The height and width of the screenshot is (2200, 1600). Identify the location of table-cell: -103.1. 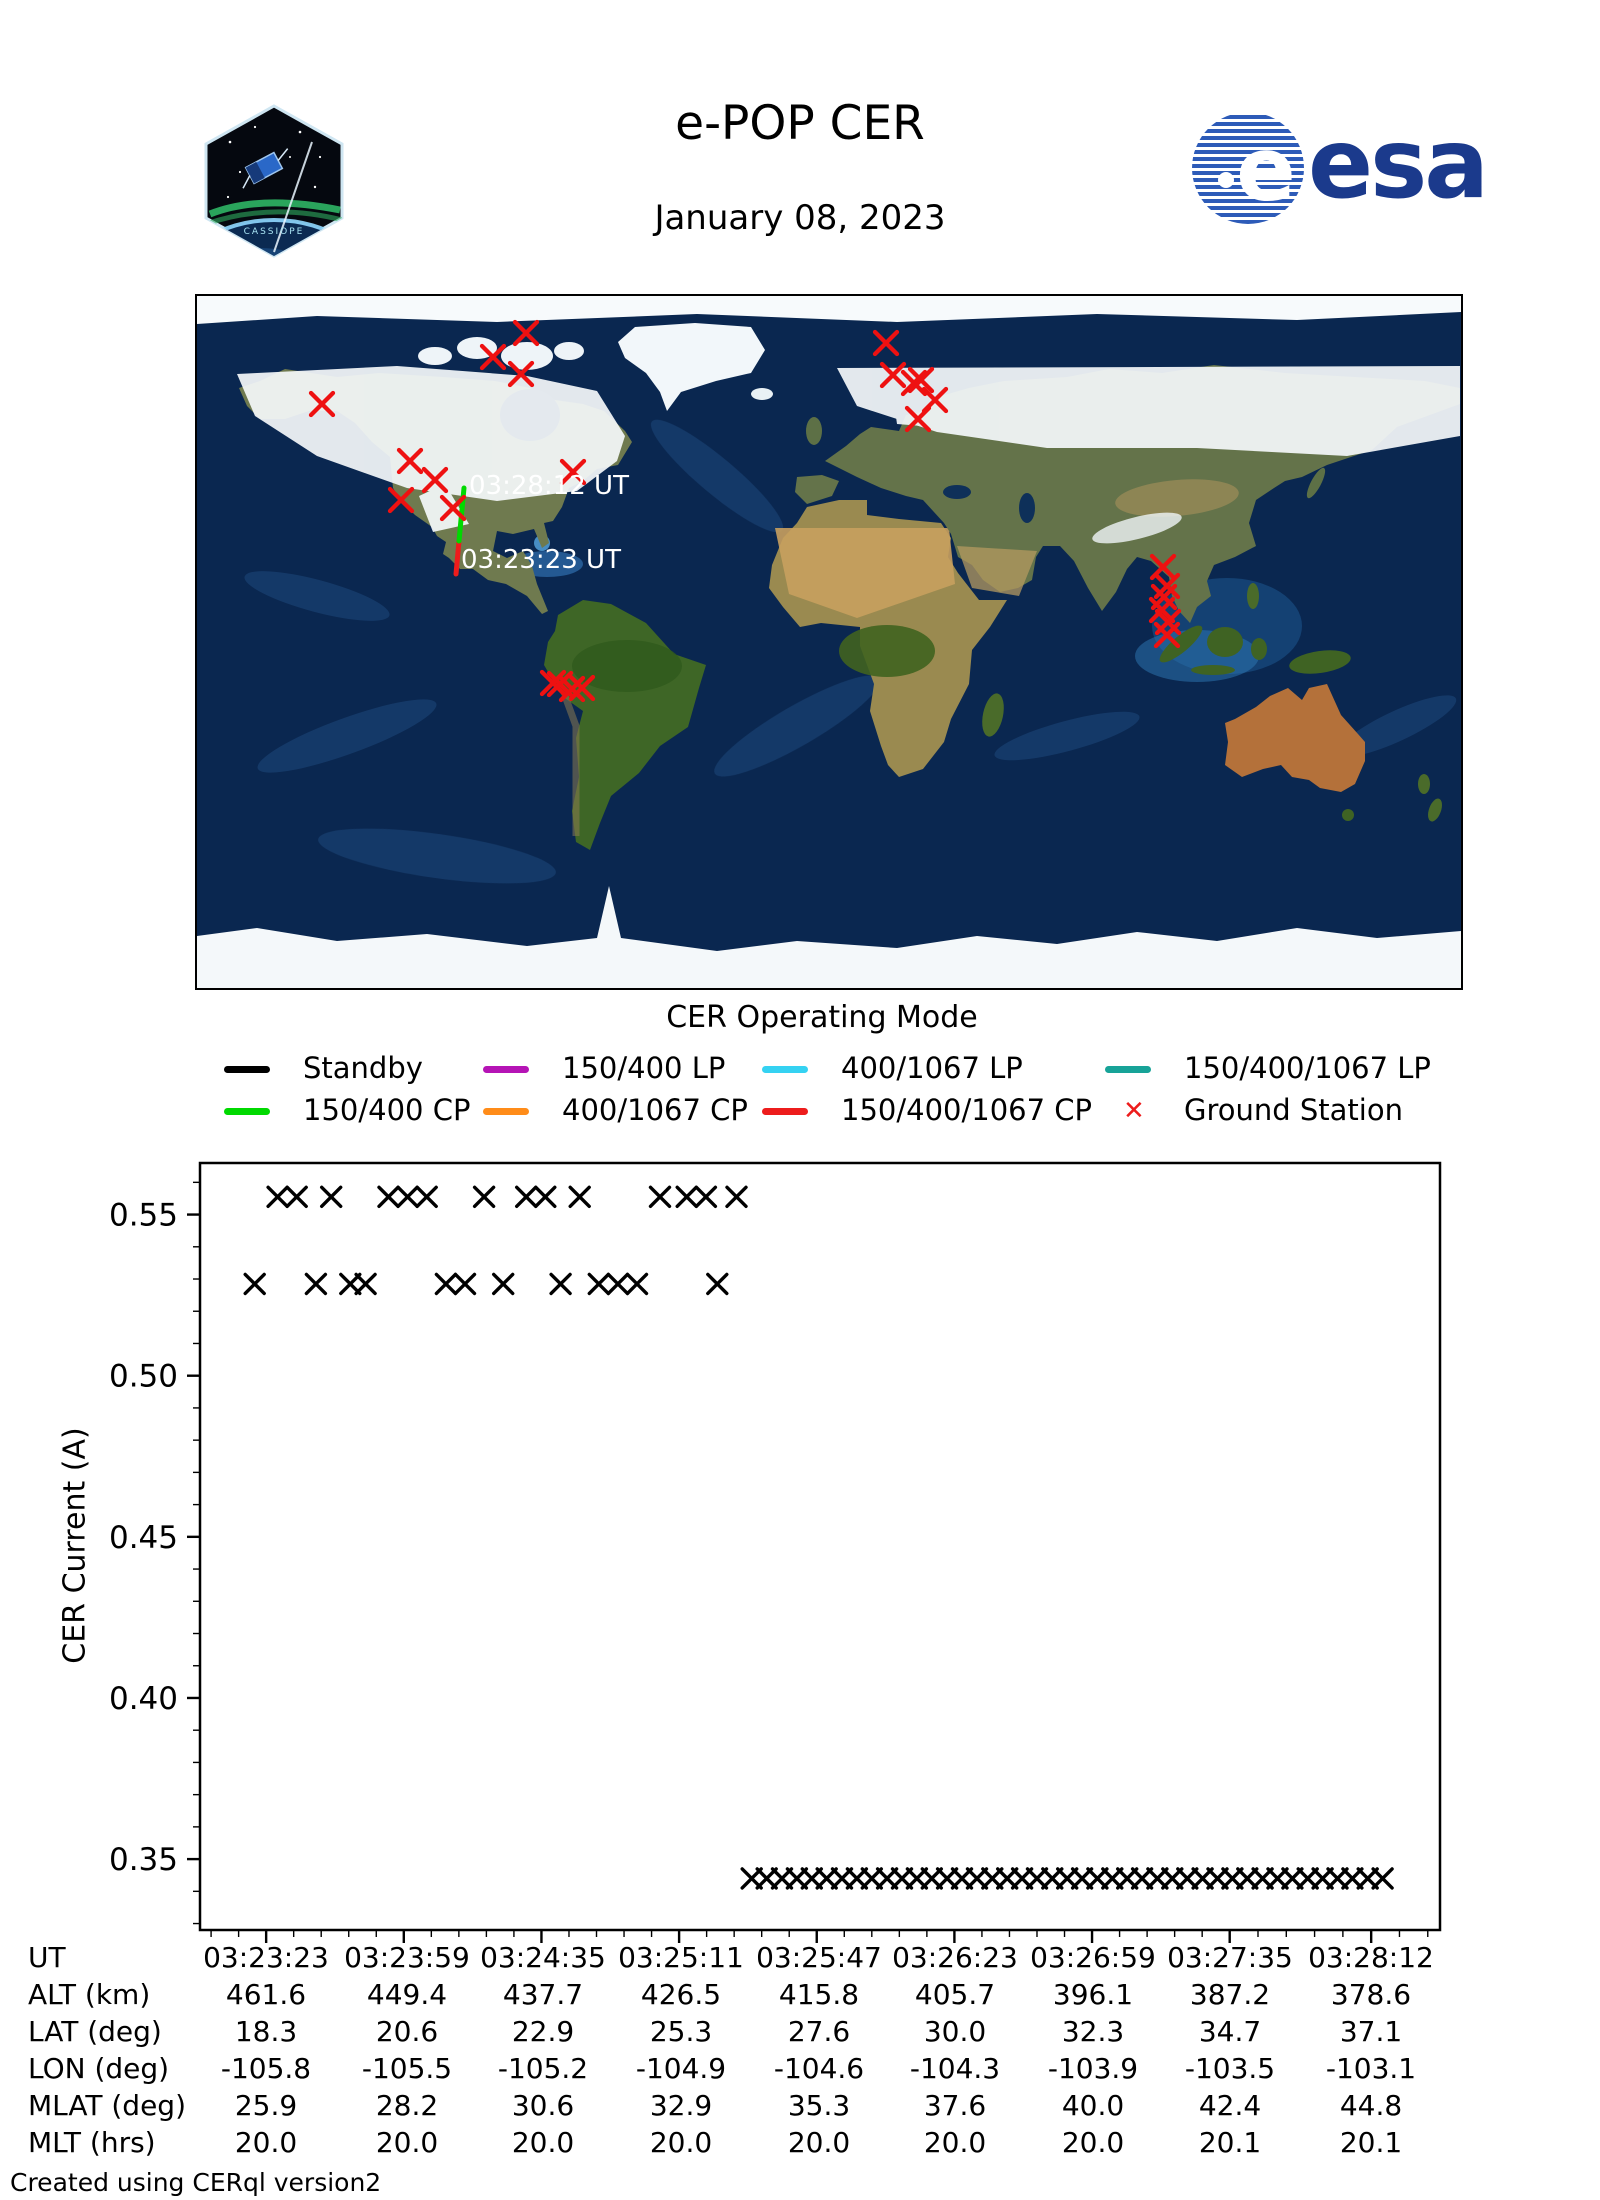
(1371, 2068).